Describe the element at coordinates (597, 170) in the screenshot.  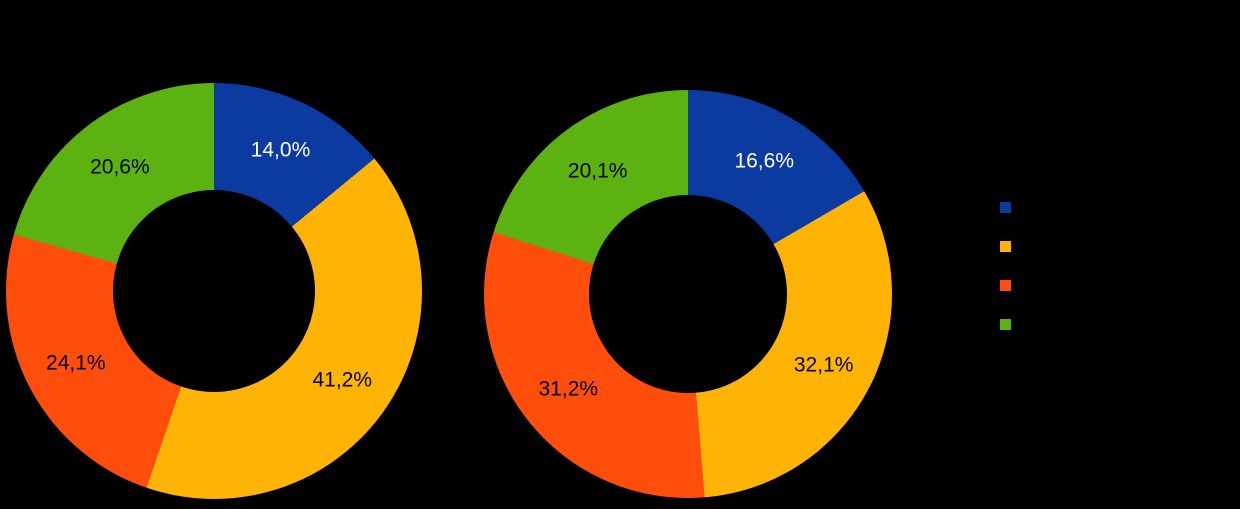
I see `slice-label-green: 20,1%` at that location.